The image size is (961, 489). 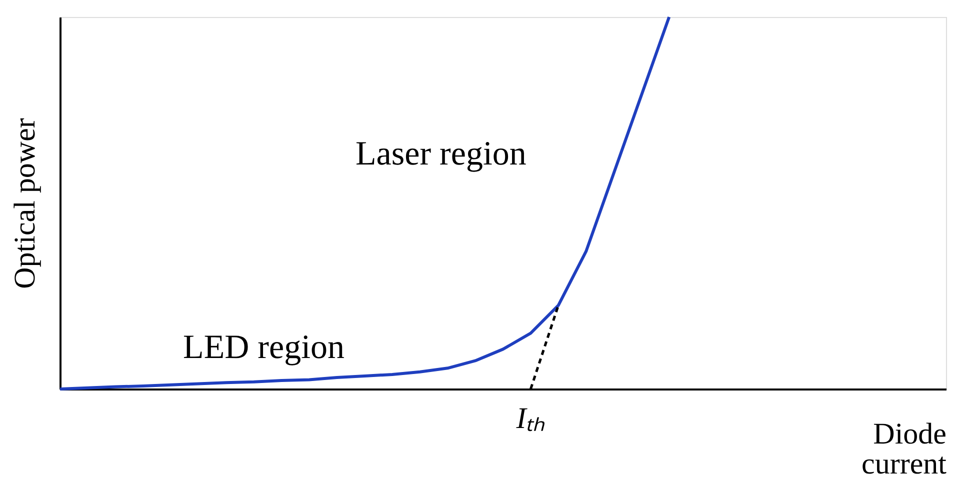 I want to click on annotation: Laser region, so click(x=441, y=154).